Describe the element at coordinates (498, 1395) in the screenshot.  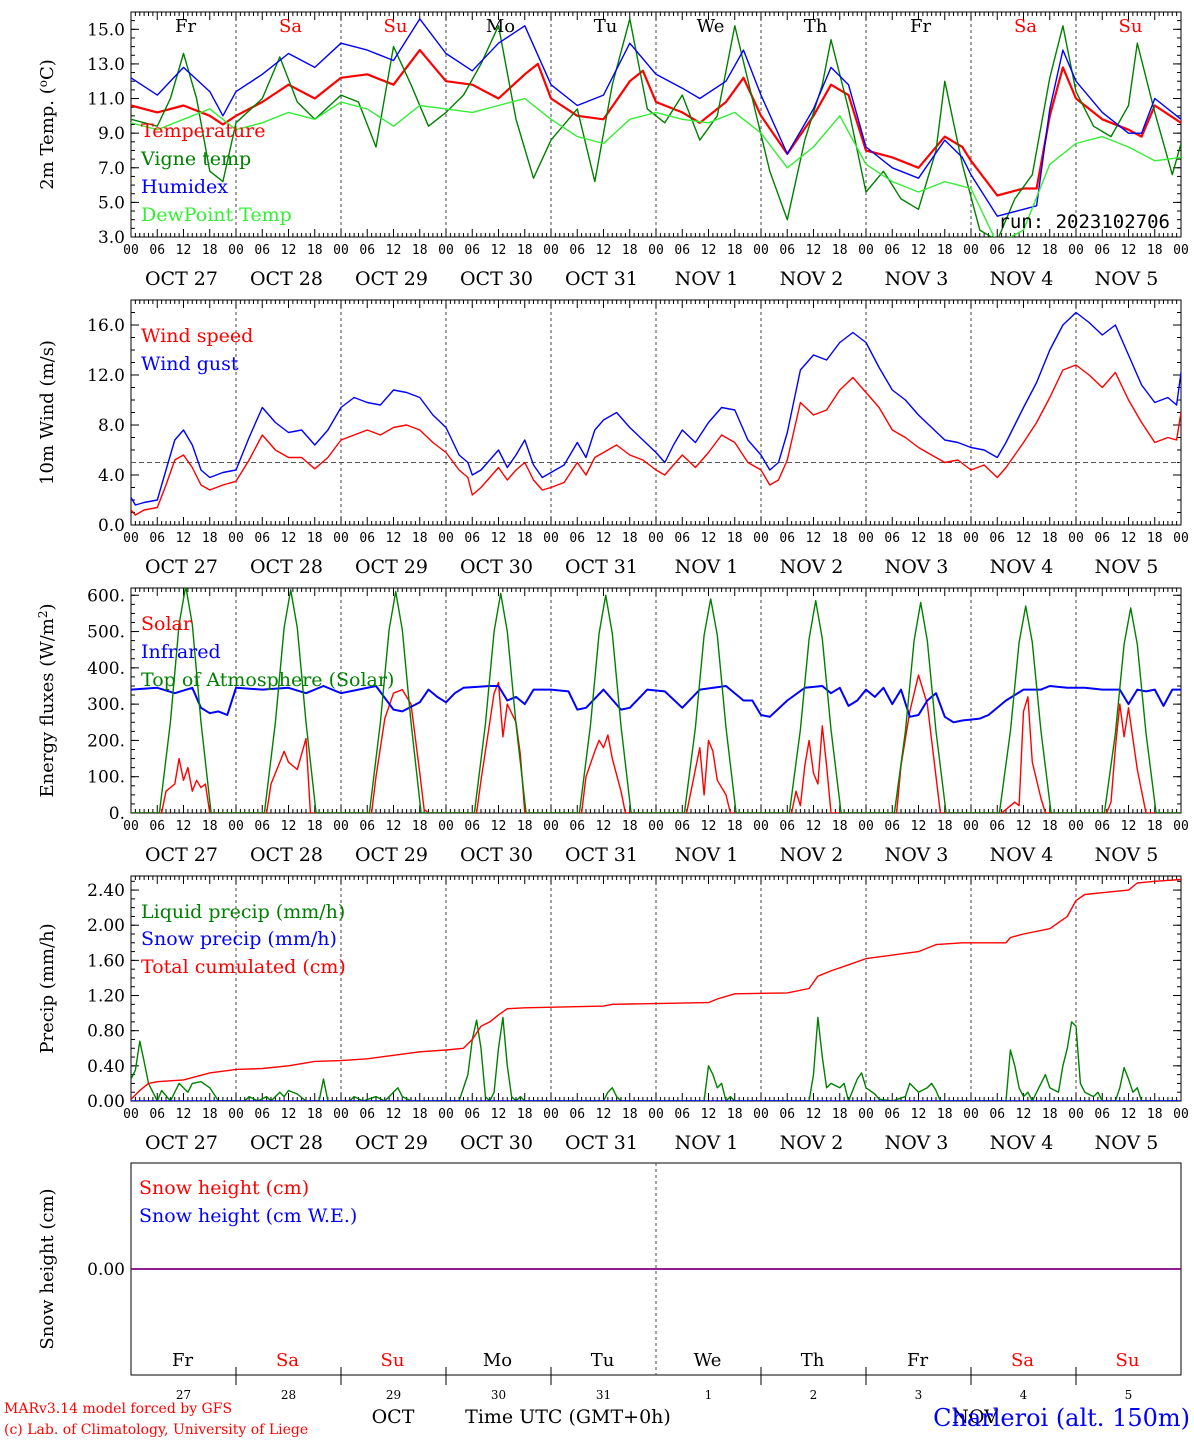
I see `day-number-label: 30` at that location.